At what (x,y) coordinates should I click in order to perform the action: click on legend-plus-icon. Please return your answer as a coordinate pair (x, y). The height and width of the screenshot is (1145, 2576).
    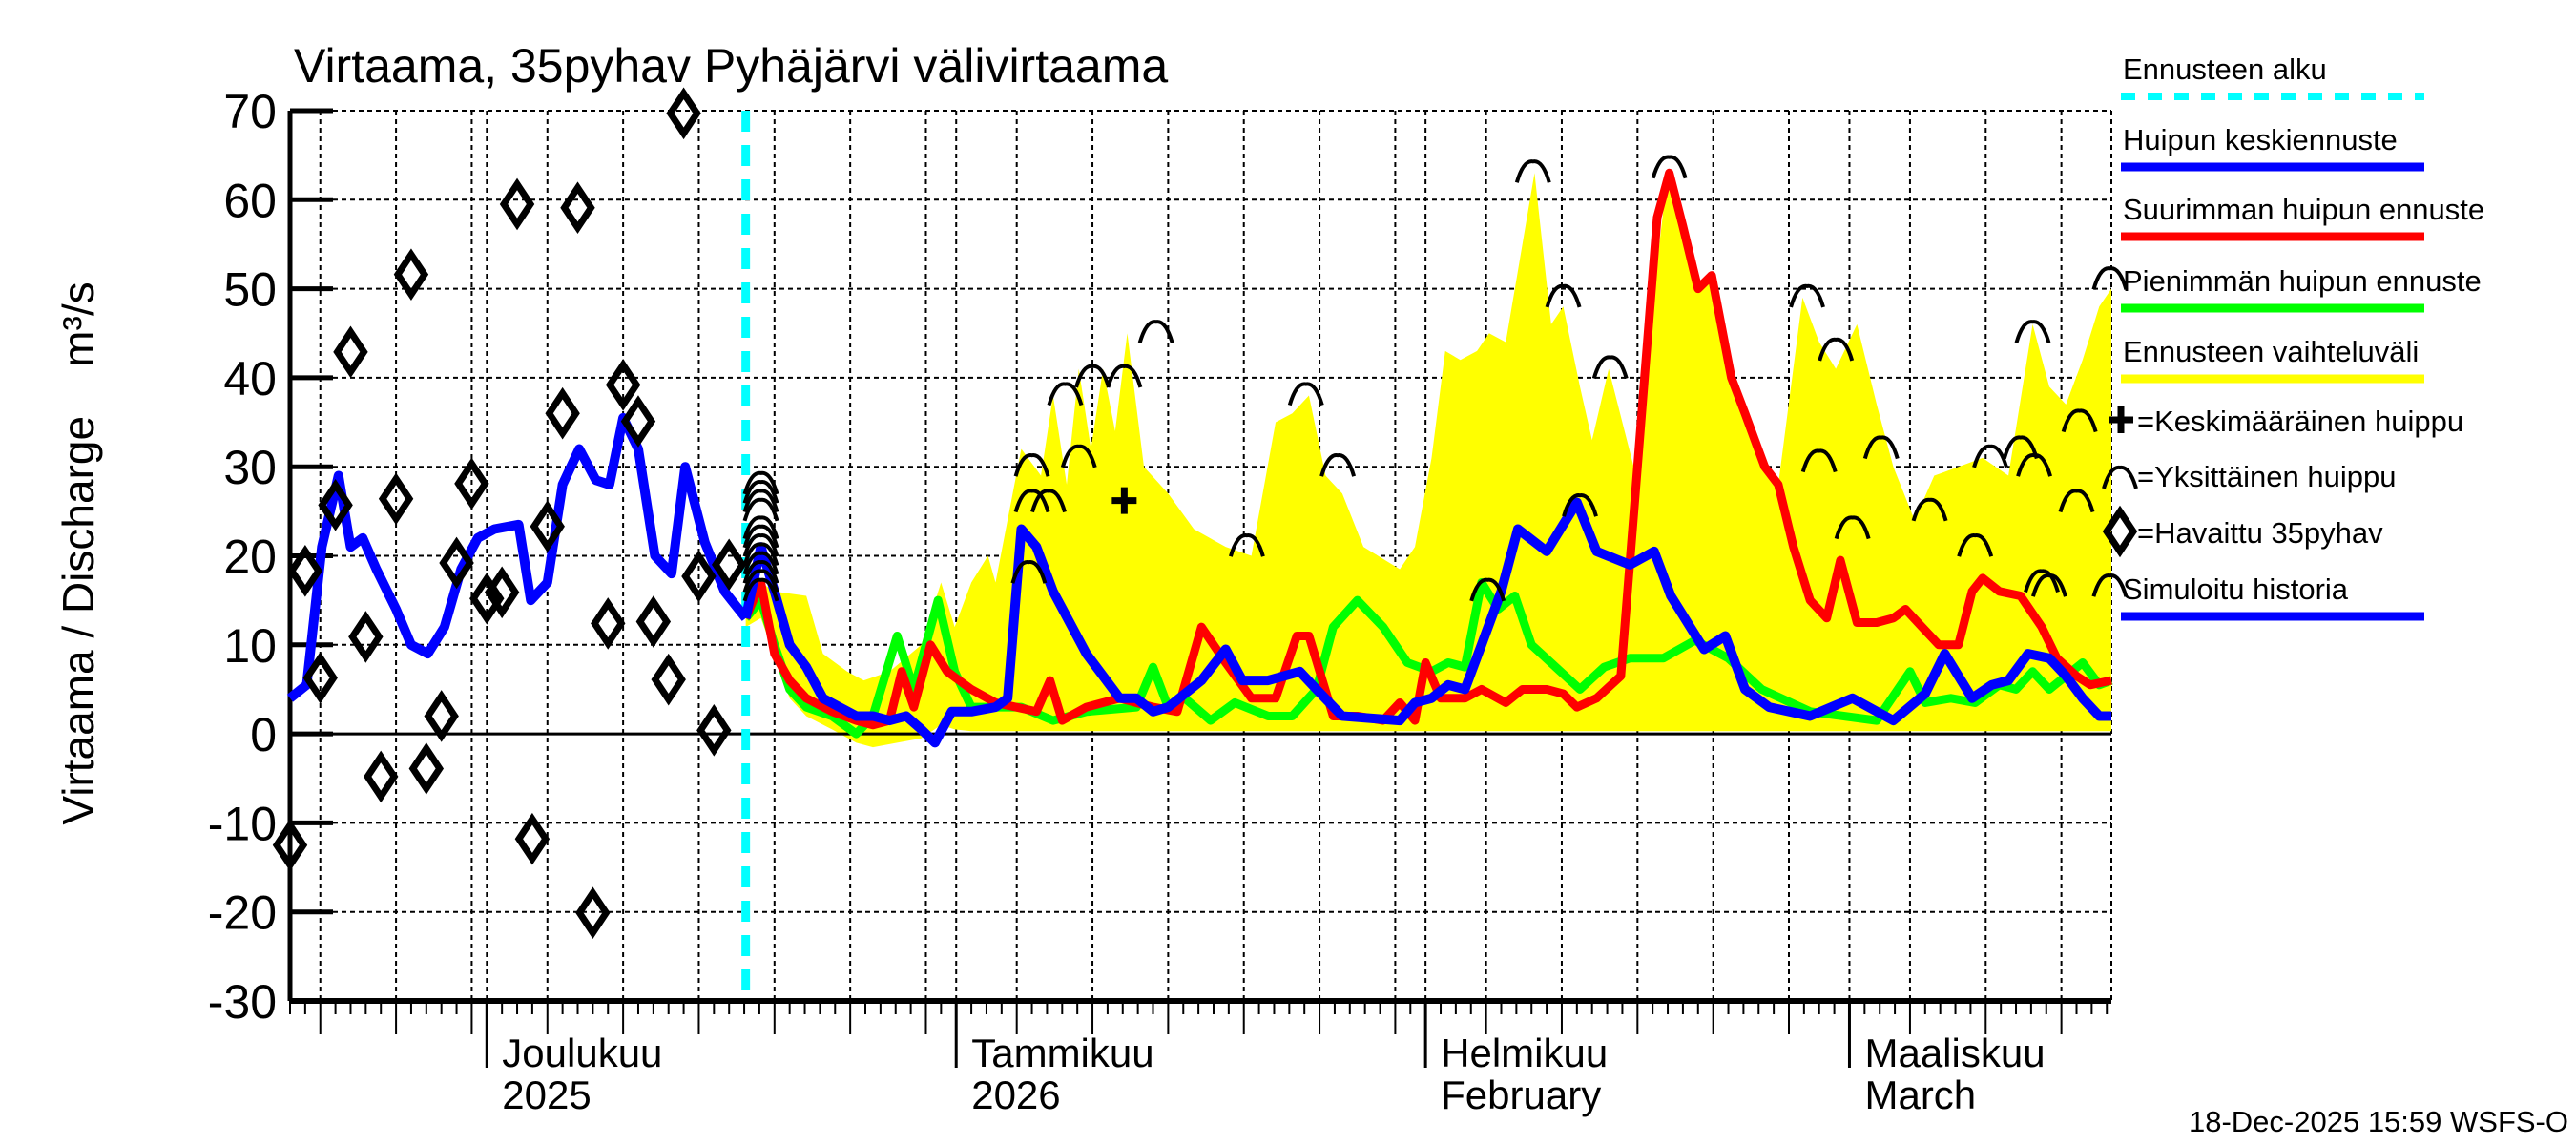
    Looking at the image, I should click on (2121, 419).